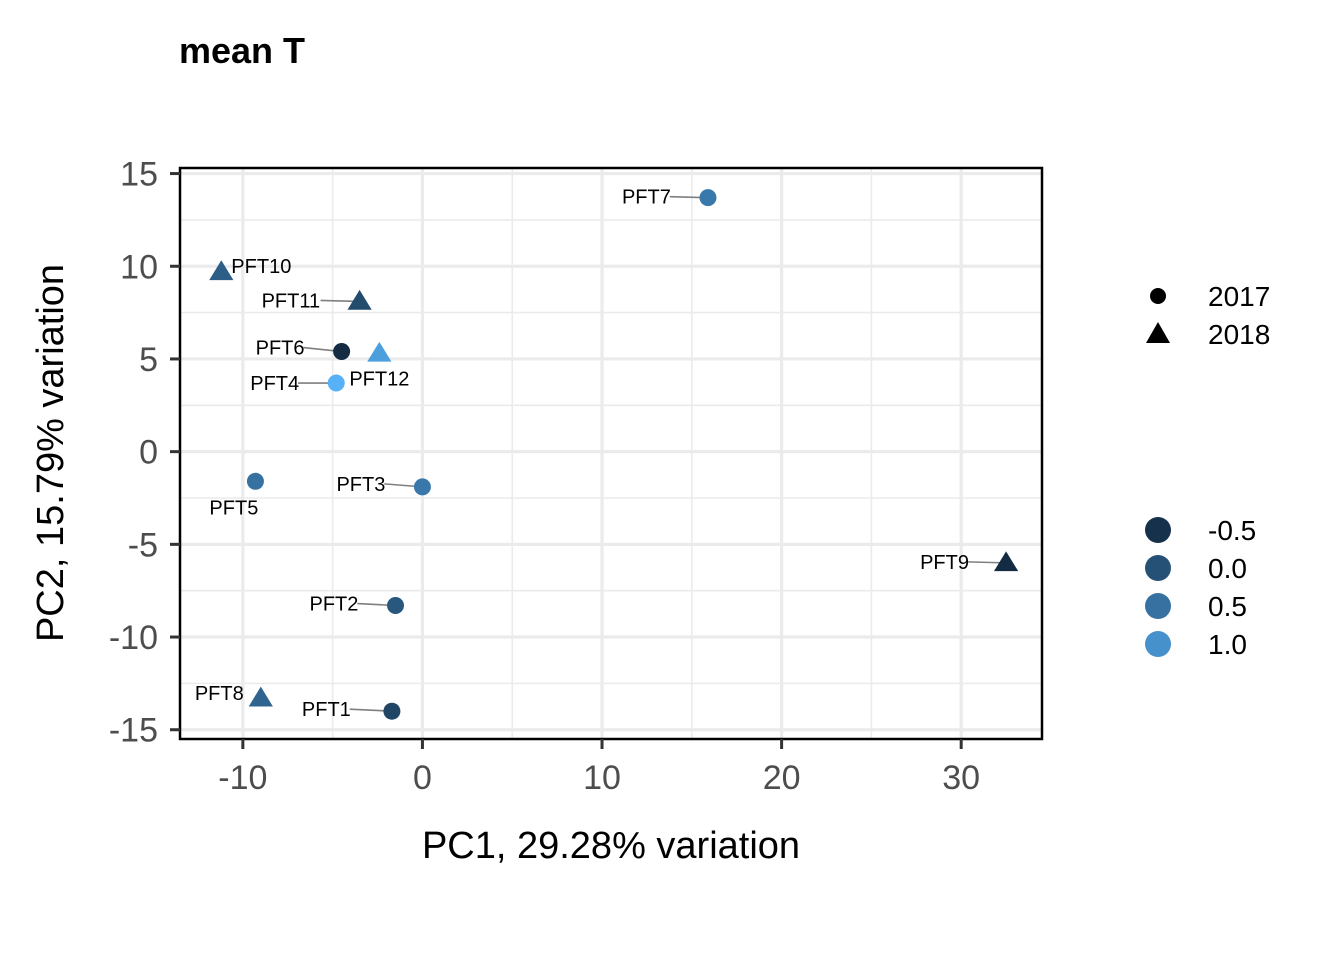 The image size is (1344, 960). Describe the element at coordinates (1196, 568) in the screenshot. I see `legend-color-entry: 0.0` at that location.